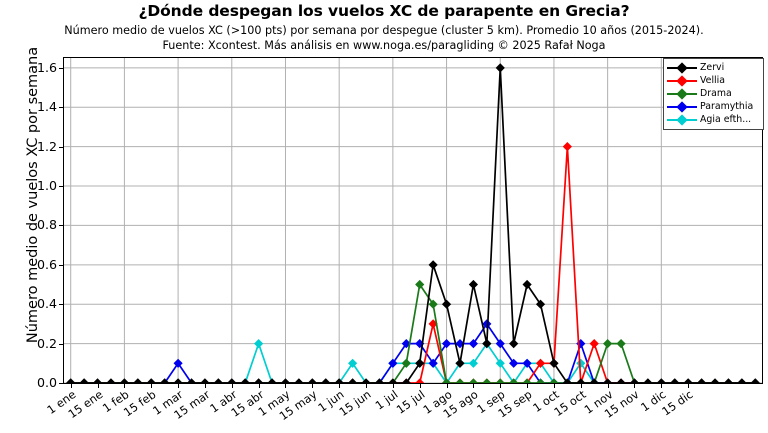  I want to click on legend-item: Paramythia, so click(713, 106).